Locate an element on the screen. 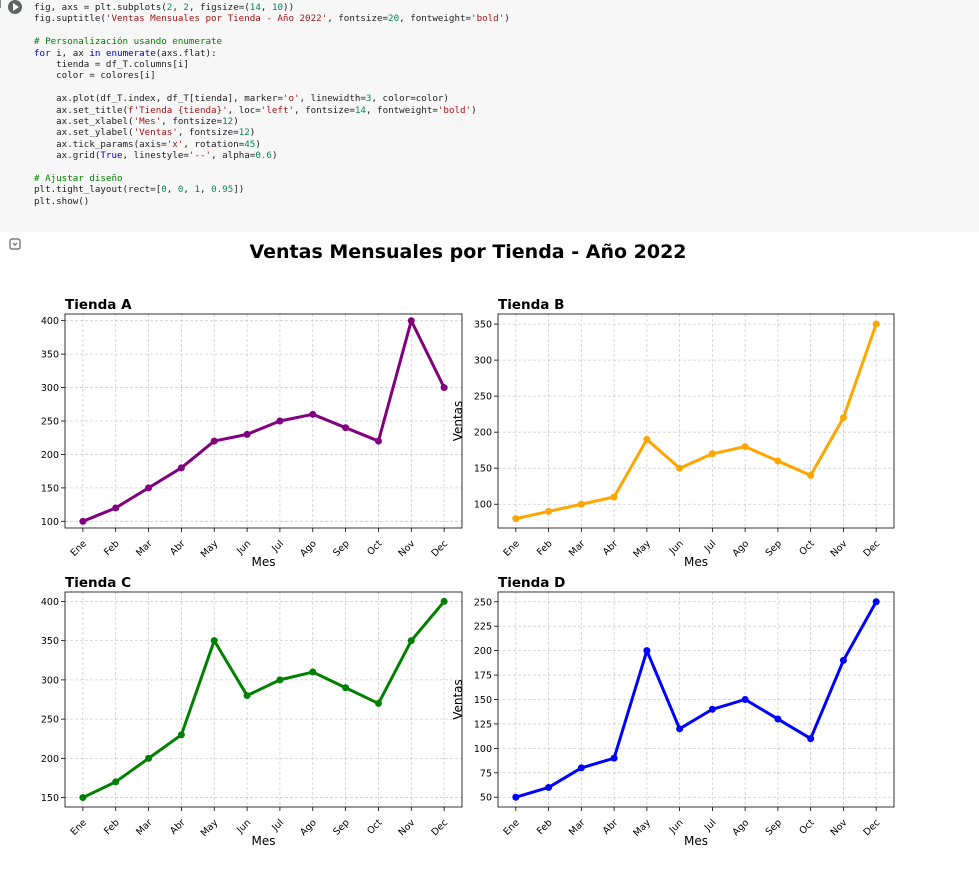  code-token: 1 is located at coordinates (197, 190).